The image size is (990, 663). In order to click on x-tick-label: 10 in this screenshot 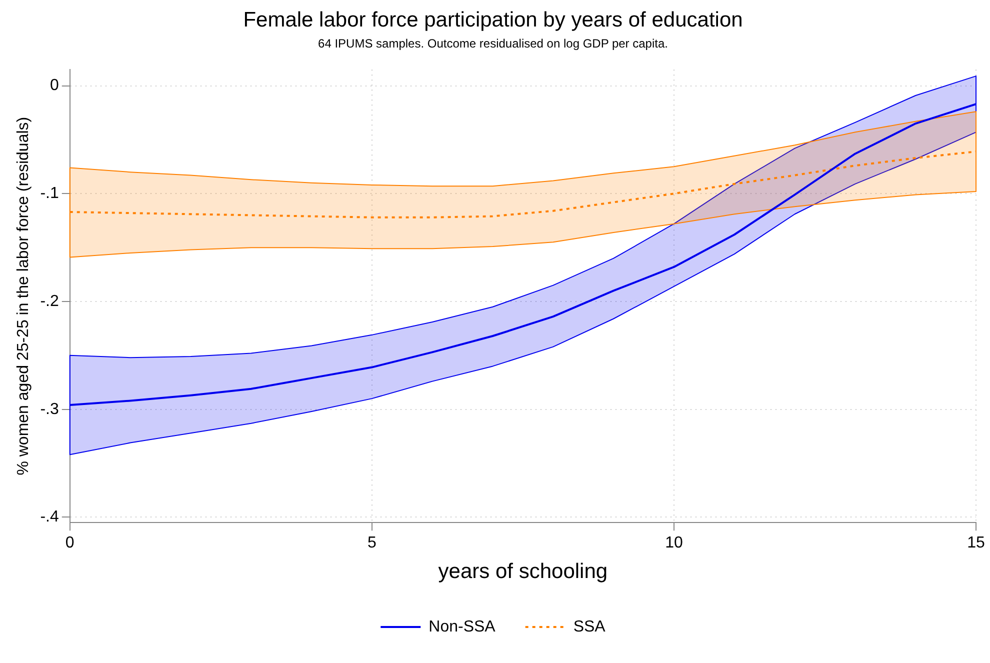, I will do `click(674, 543)`.